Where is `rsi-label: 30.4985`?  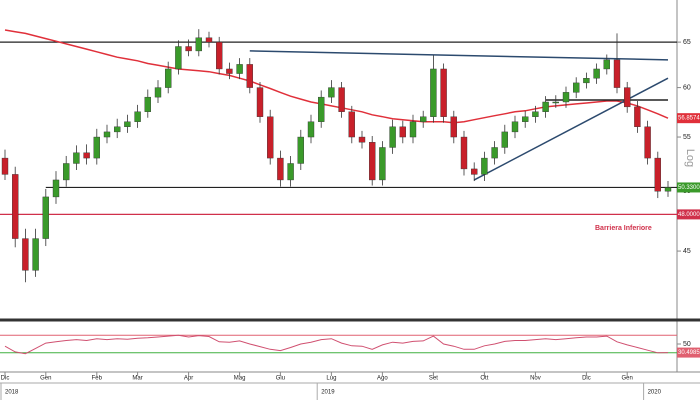
rsi-label: 30.4985 is located at coordinates (689, 353).